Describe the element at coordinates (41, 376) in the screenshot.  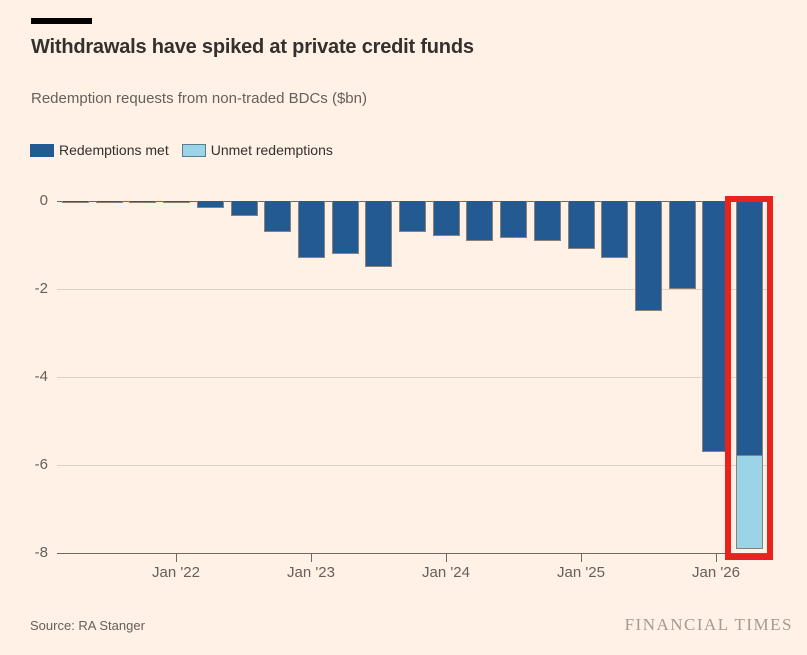
I see `y-tick-label-2: -4` at that location.